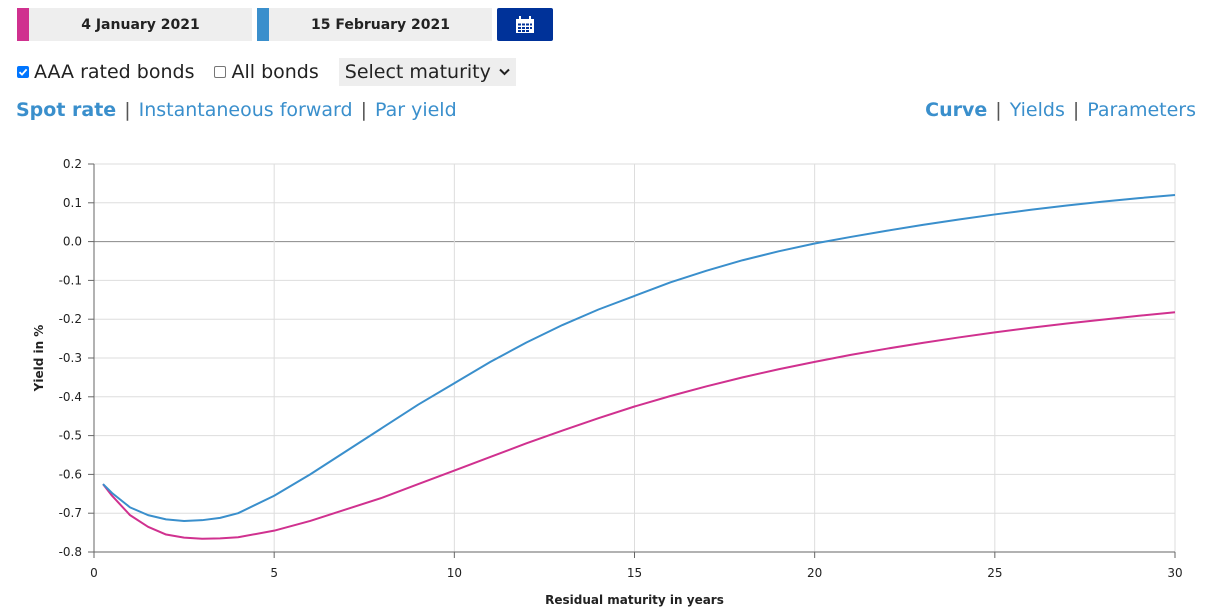  Describe the element at coordinates (1174, 573) in the screenshot. I see `x-tick-label: 30` at that location.